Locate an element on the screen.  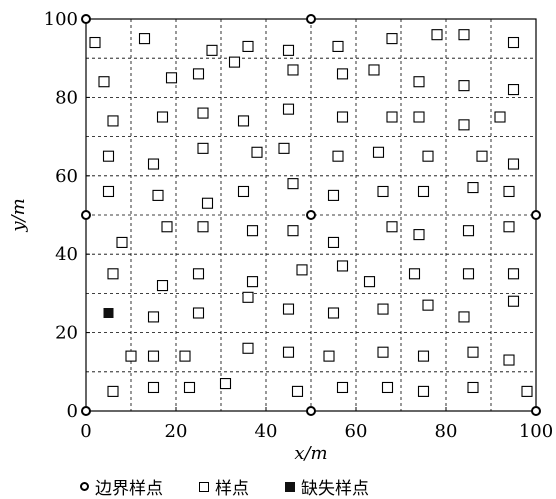
legend: 边界样点 样点 缺失样点 is located at coordinates (224, 486).